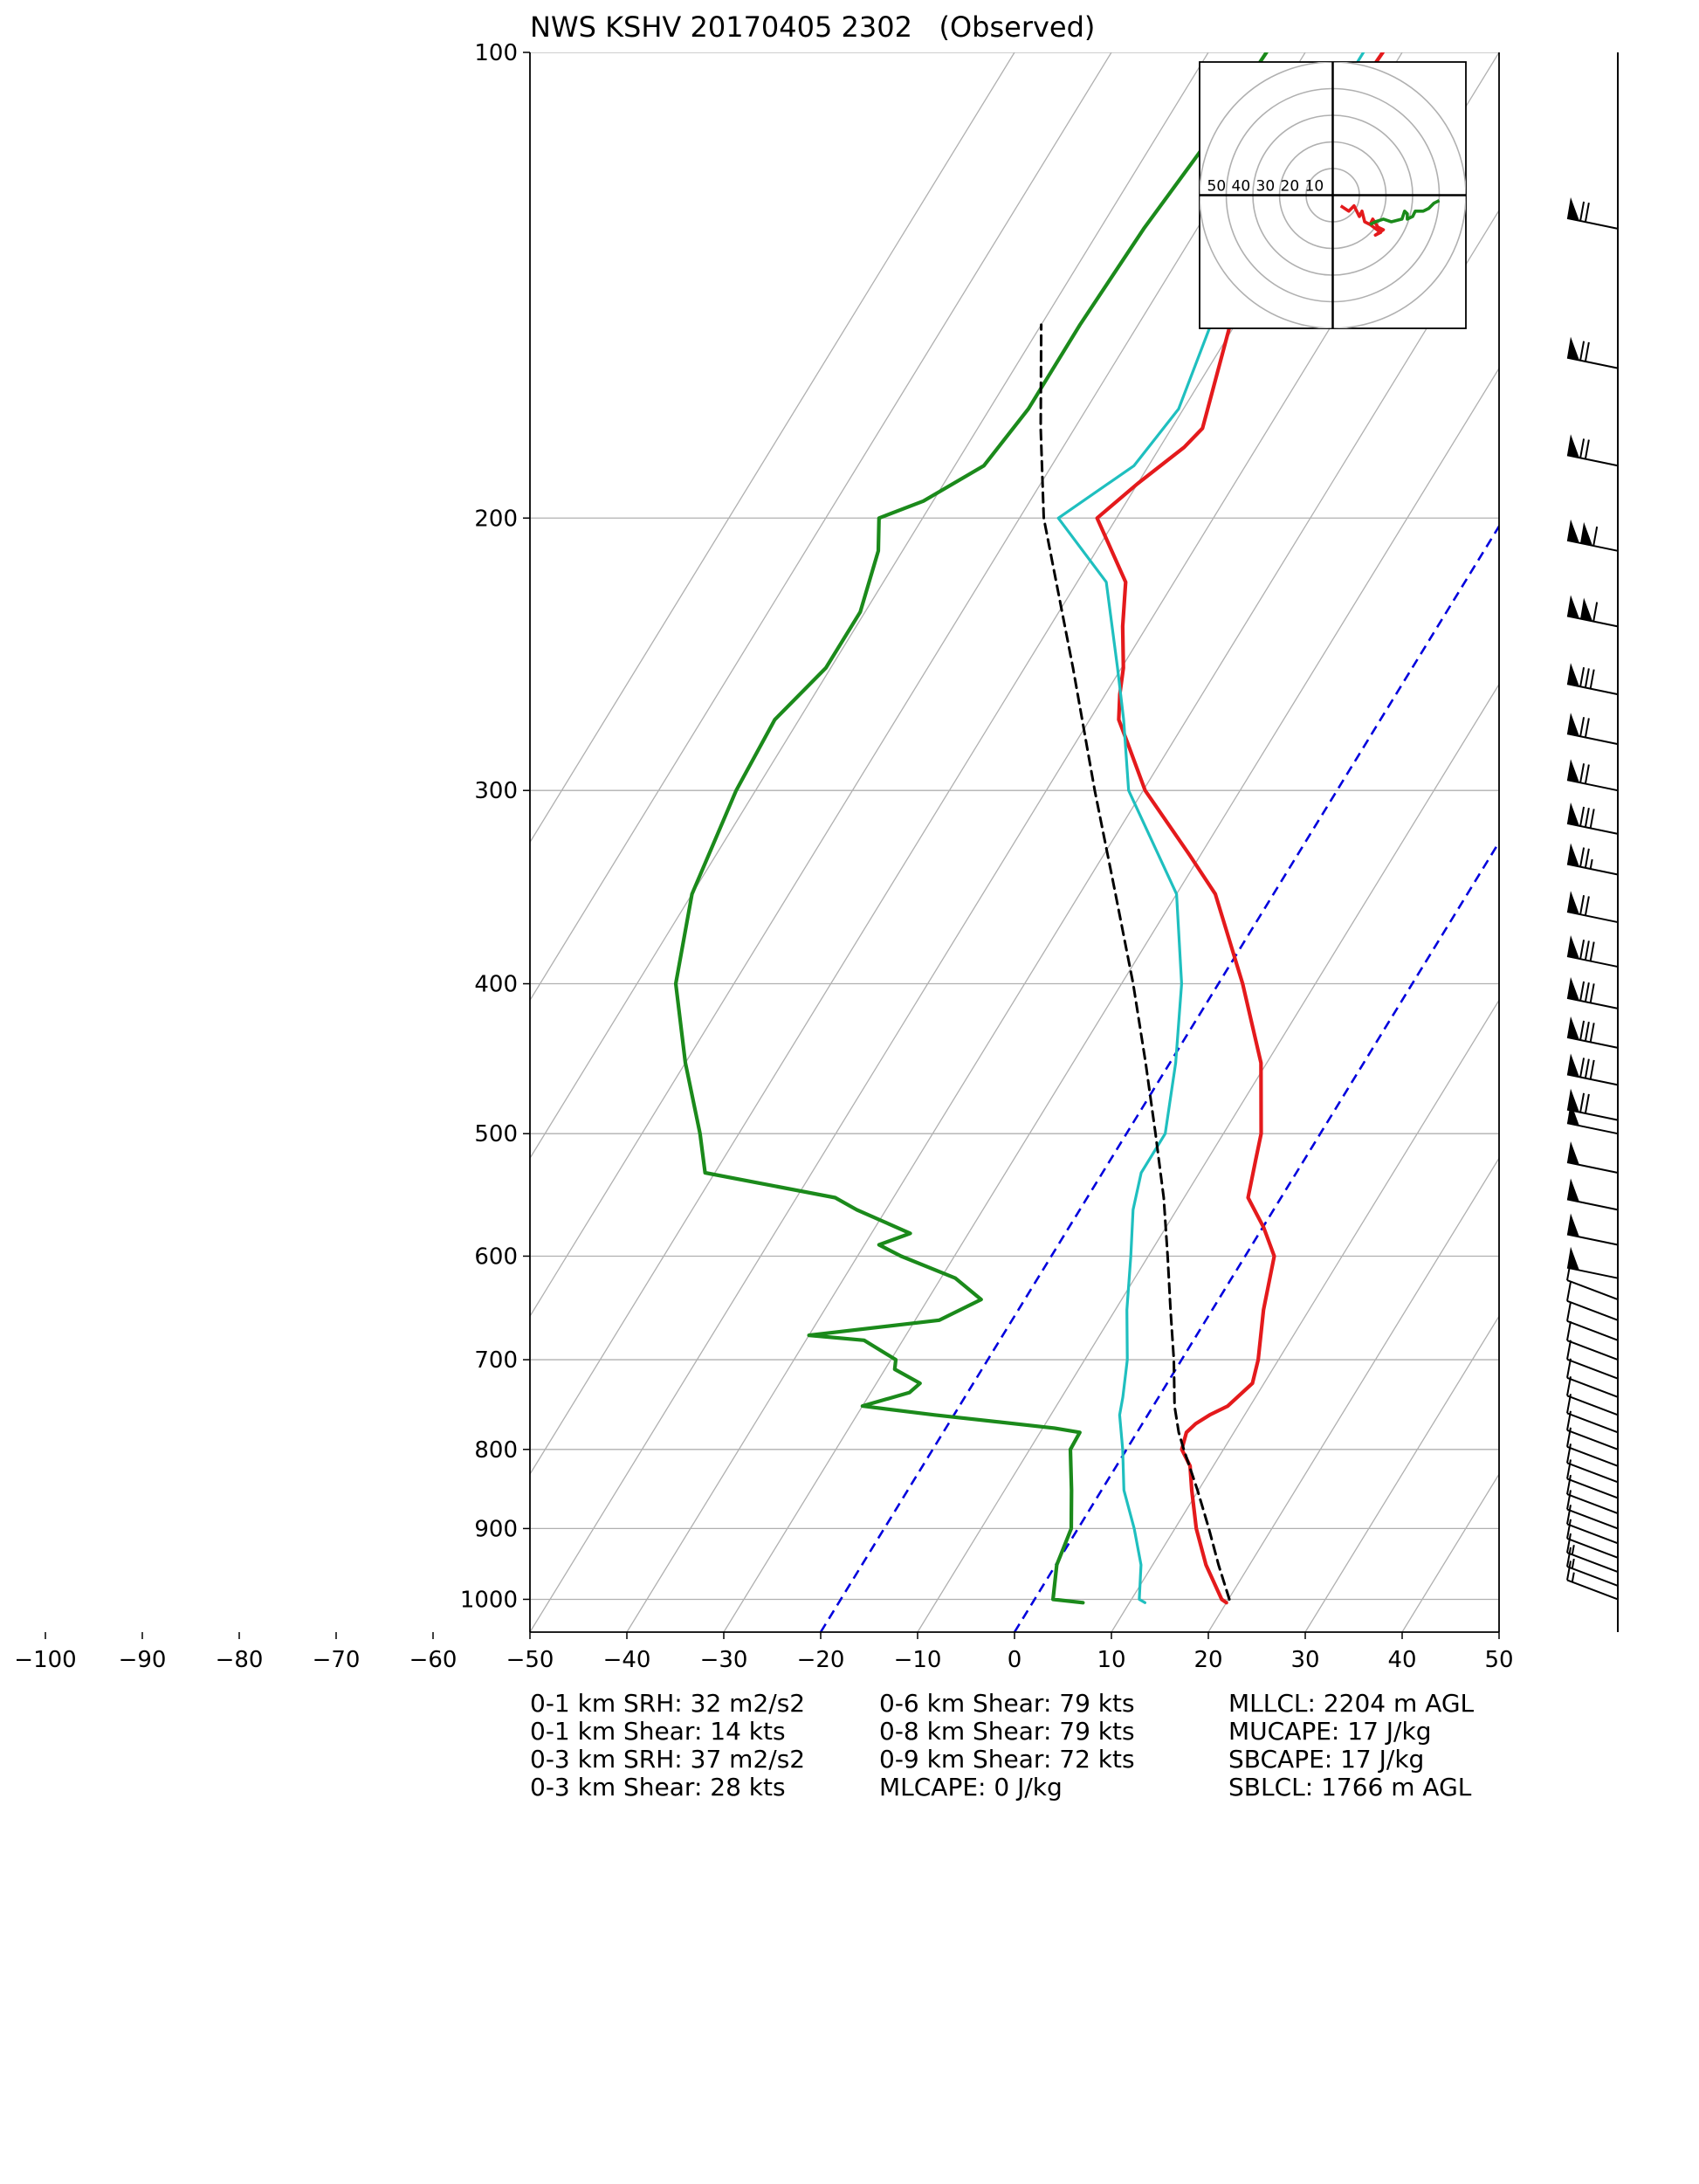 This screenshot has width=1699, height=2184. I want to click on x-tick-label-0: 0, so click(1015, 1660).